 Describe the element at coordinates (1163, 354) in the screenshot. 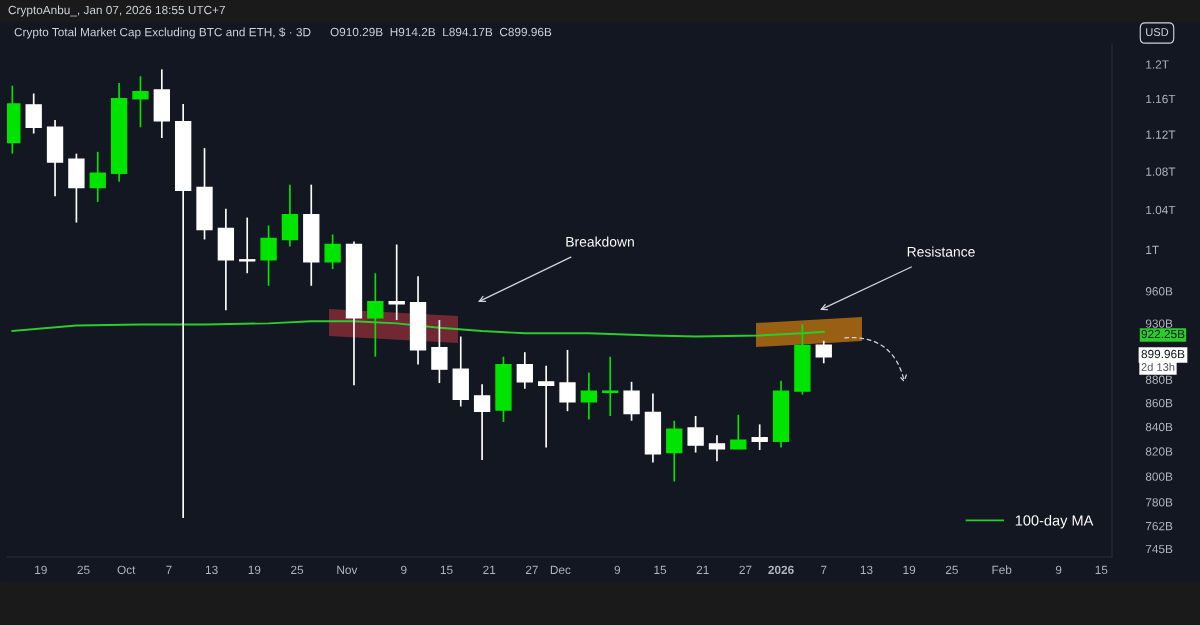

I see `text: 899.96B` at that location.